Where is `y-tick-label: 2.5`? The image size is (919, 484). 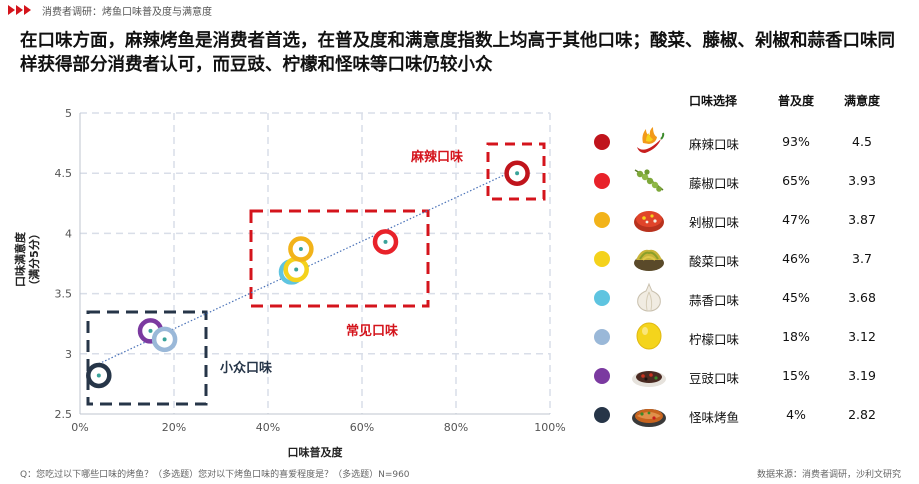 y-tick-label: 2.5 is located at coordinates (64, 414).